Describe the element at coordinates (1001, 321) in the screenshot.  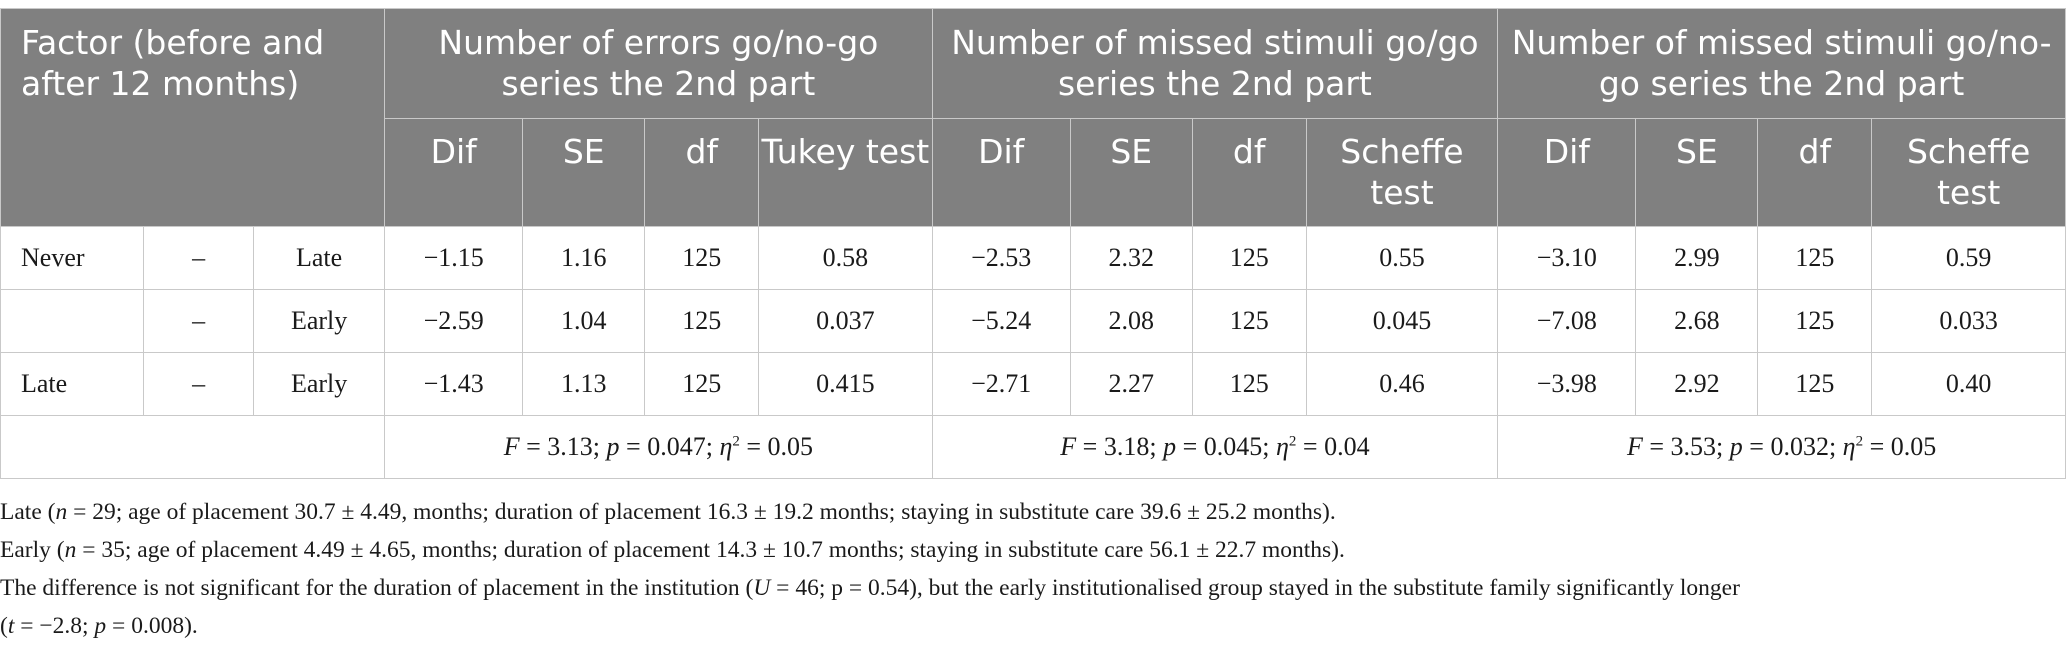
I see `table-cell: −5.24` at that location.